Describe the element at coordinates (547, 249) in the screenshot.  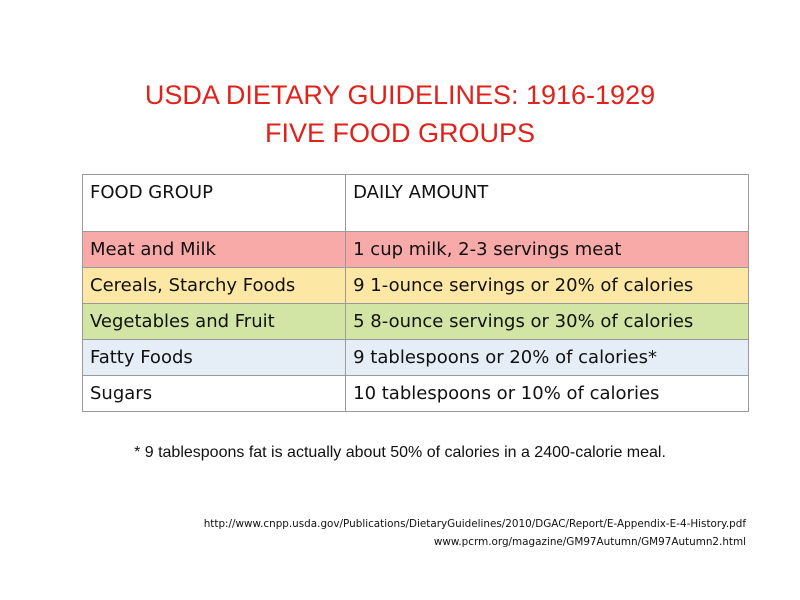
I see `daily-amount-cell: 1 cup milk, 2-3 servings meat` at that location.